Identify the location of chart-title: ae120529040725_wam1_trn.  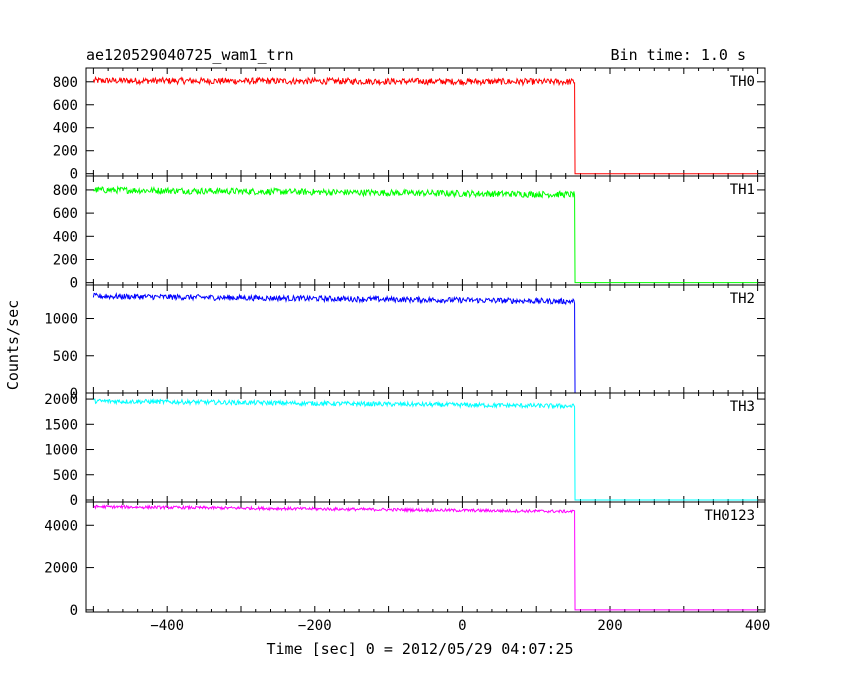
(190, 55).